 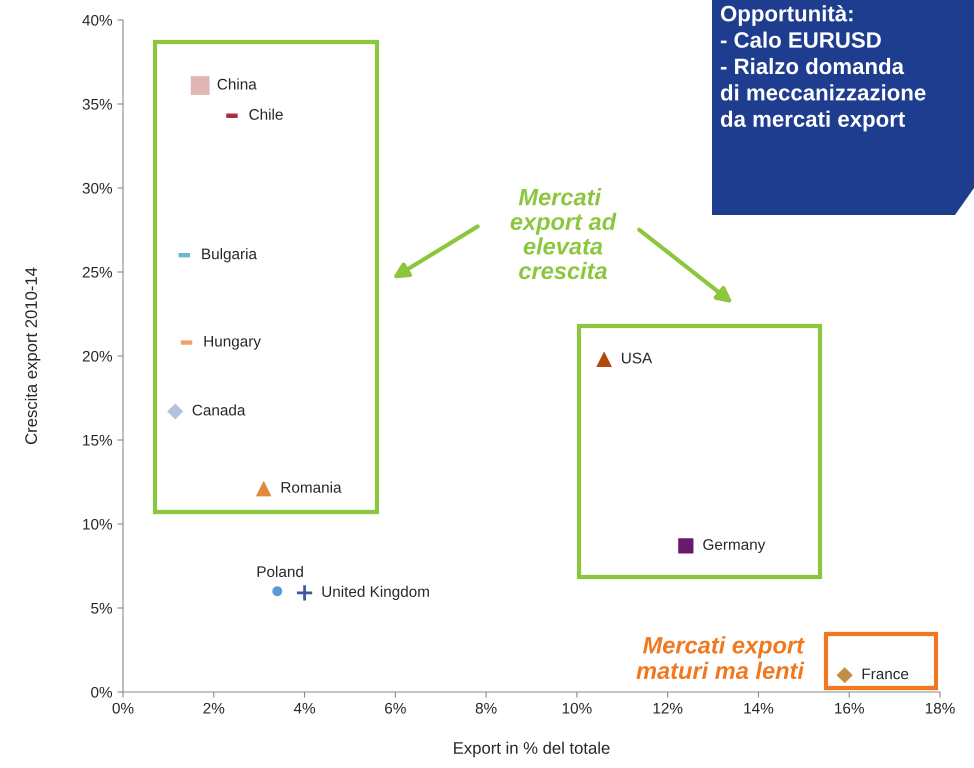 I want to click on series-label: United Kingdom, so click(x=375, y=593).